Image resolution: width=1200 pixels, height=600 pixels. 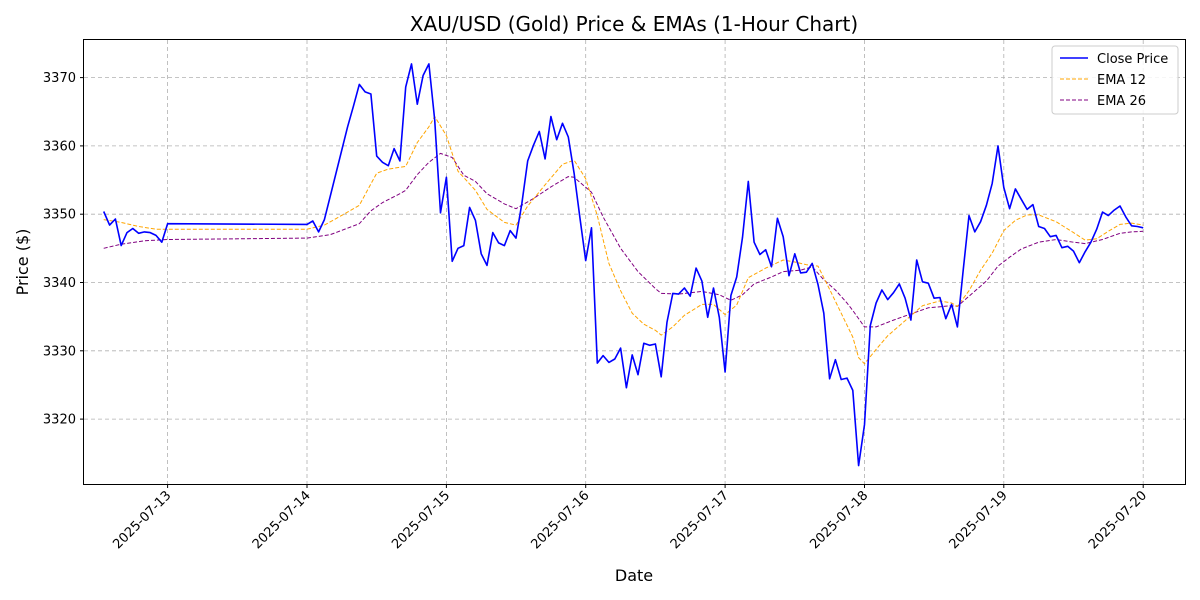 I want to click on legend: Close Price EMA 12 EMA 26, so click(x=1115, y=80).